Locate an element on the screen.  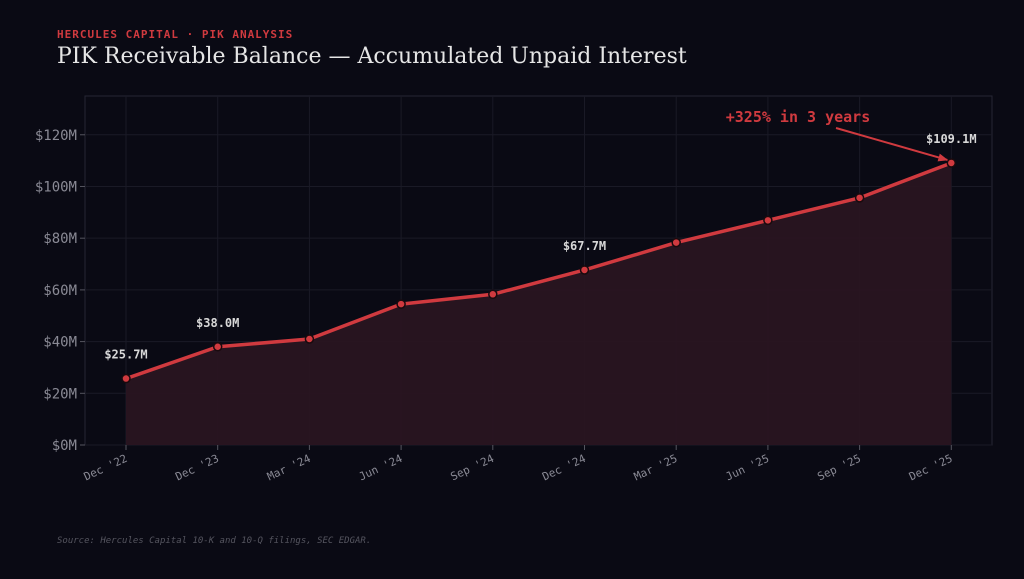
data-label: $38.0M is located at coordinates (217, 323).